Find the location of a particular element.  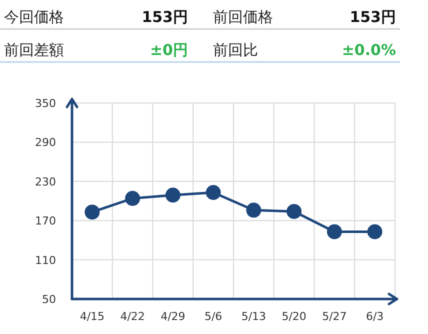

text: 前回差額 is located at coordinates (34, 50).